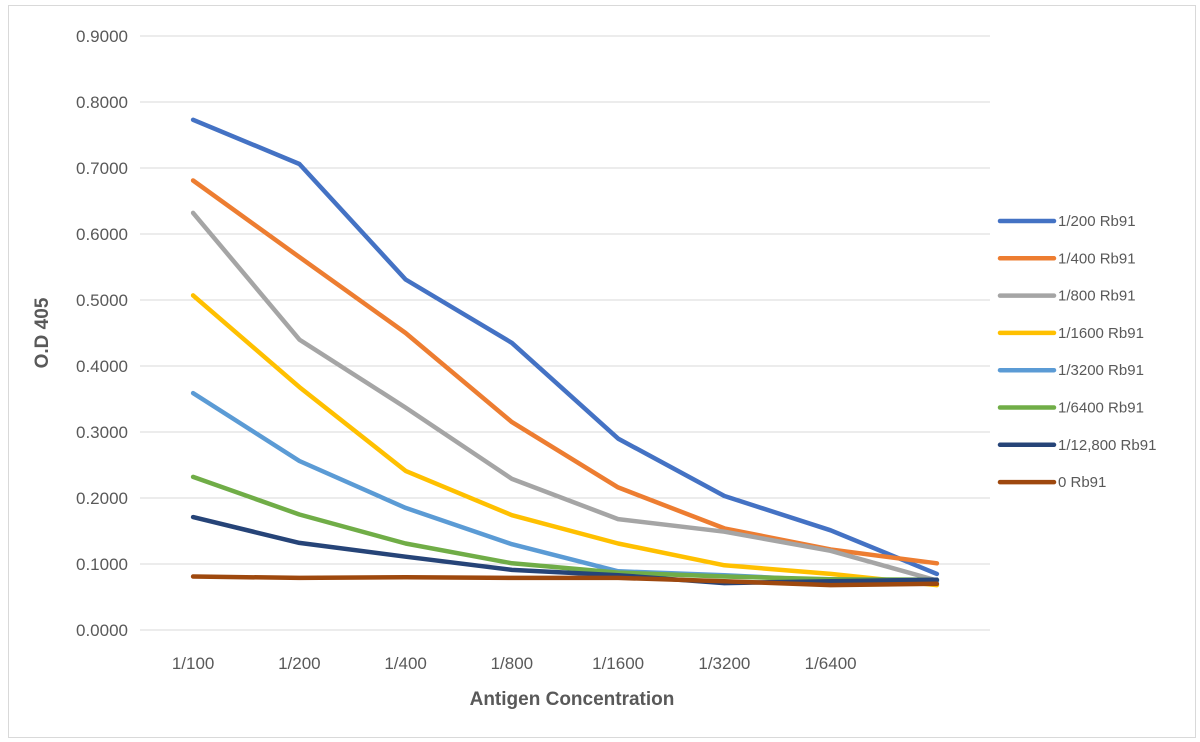 This screenshot has width=1200, height=742. What do you see at coordinates (831, 663) in the screenshot?
I see `x-tick-label: 1/6400` at bounding box center [831, 663].